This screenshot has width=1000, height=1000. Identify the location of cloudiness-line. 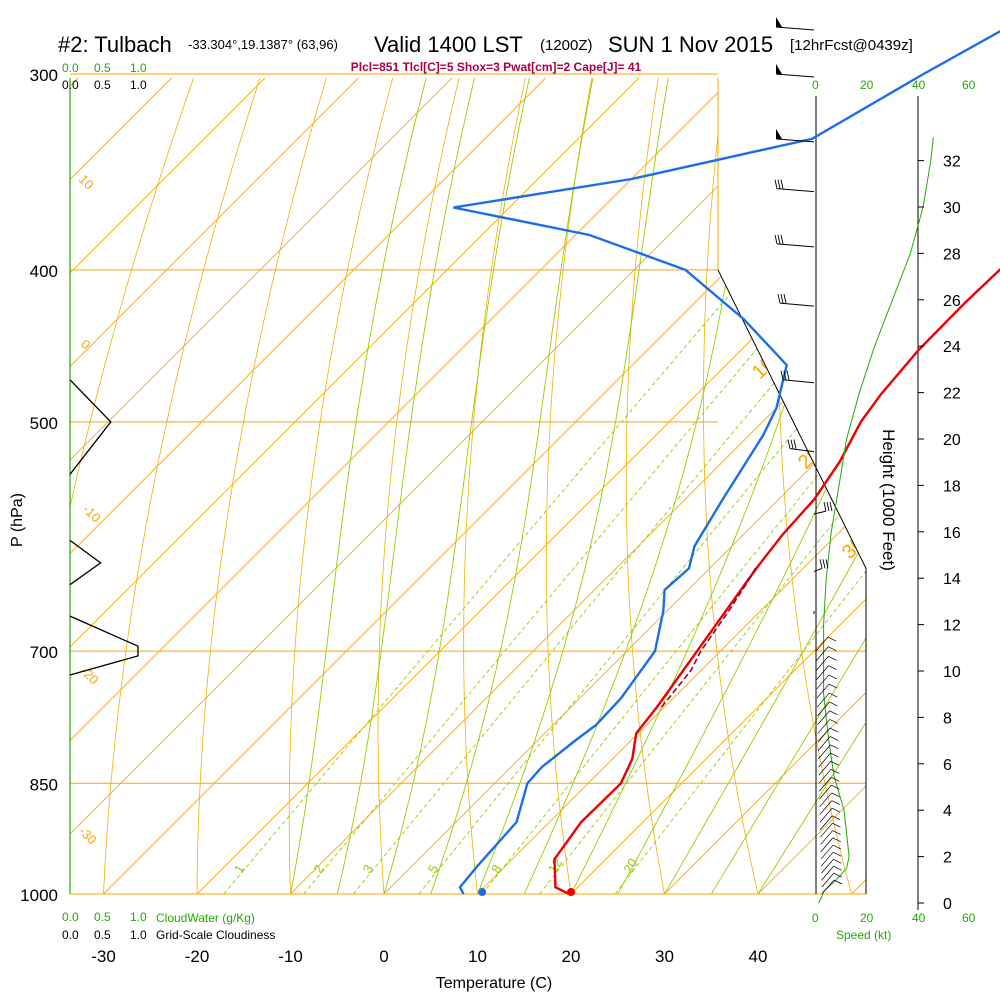
(104, 645).